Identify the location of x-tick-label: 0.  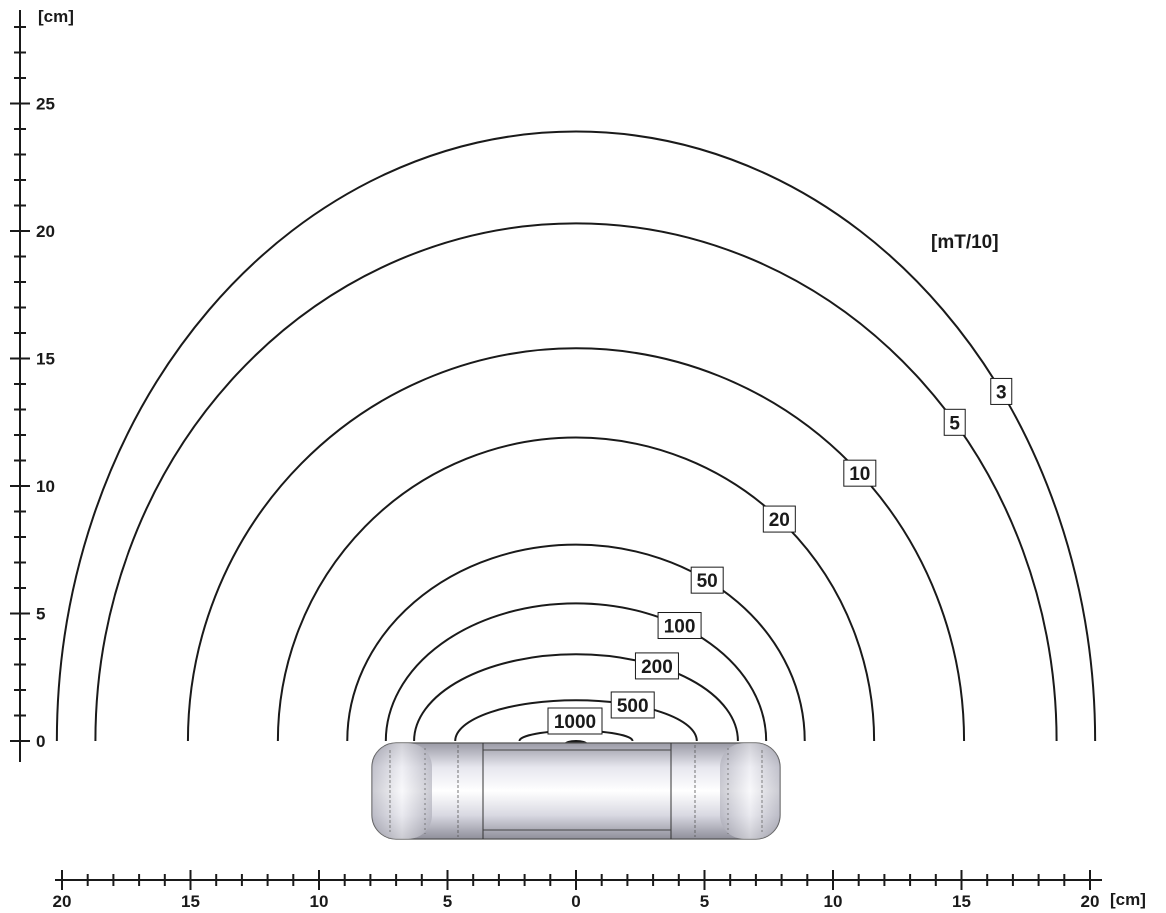
(575, 901).